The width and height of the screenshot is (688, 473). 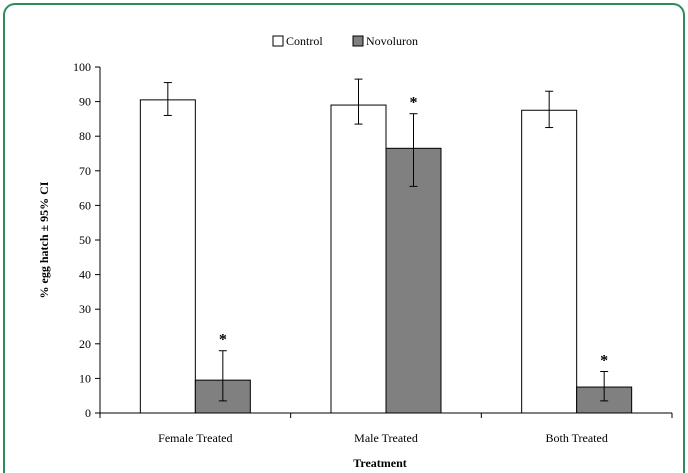 I want to click on y-tick-label: 90, so click(x=85, y=102).